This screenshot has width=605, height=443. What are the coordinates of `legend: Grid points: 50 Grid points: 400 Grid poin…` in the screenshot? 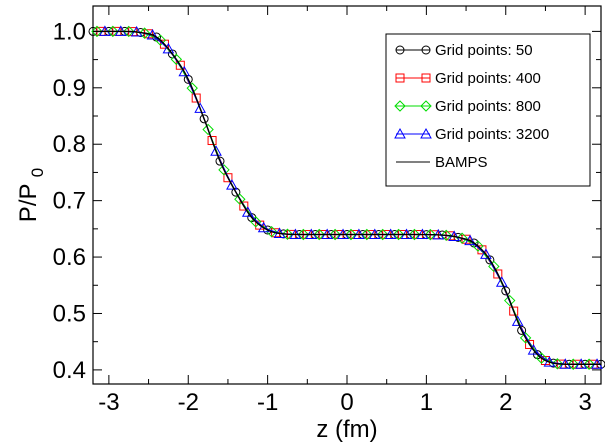 It's located at (488, 110).